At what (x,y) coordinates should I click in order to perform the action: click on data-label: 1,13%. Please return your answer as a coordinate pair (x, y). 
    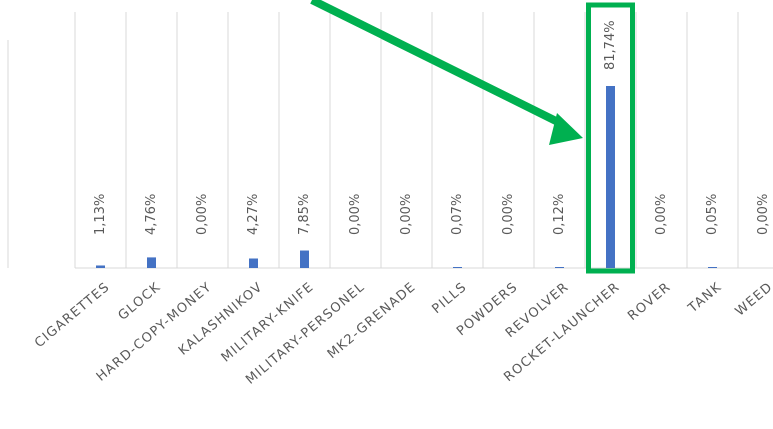
    Looking at the image, I should click on (100, 214).